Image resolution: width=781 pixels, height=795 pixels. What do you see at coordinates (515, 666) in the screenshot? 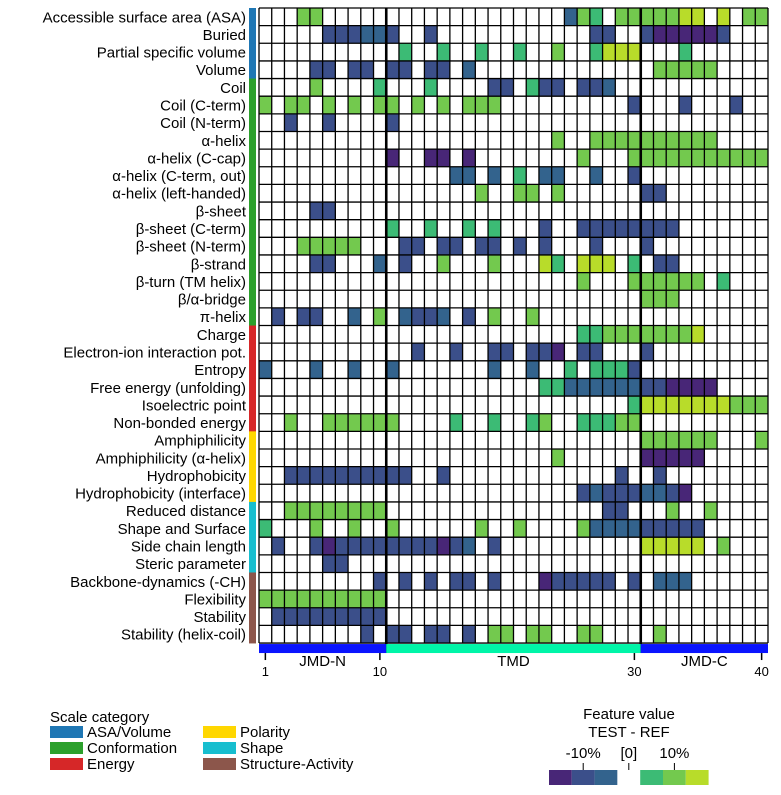
I see `x-axis: 1 10 30 40` at bounding box center [515, 666].